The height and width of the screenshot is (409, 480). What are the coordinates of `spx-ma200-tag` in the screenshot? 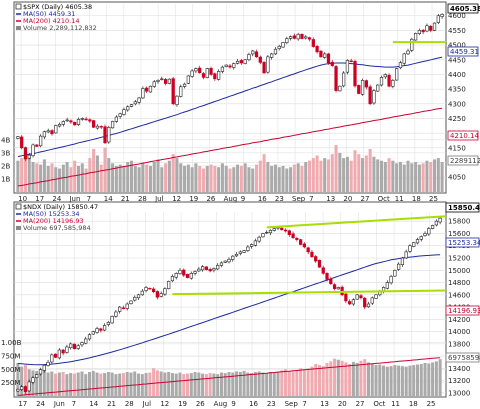 It's located at (463, 135).